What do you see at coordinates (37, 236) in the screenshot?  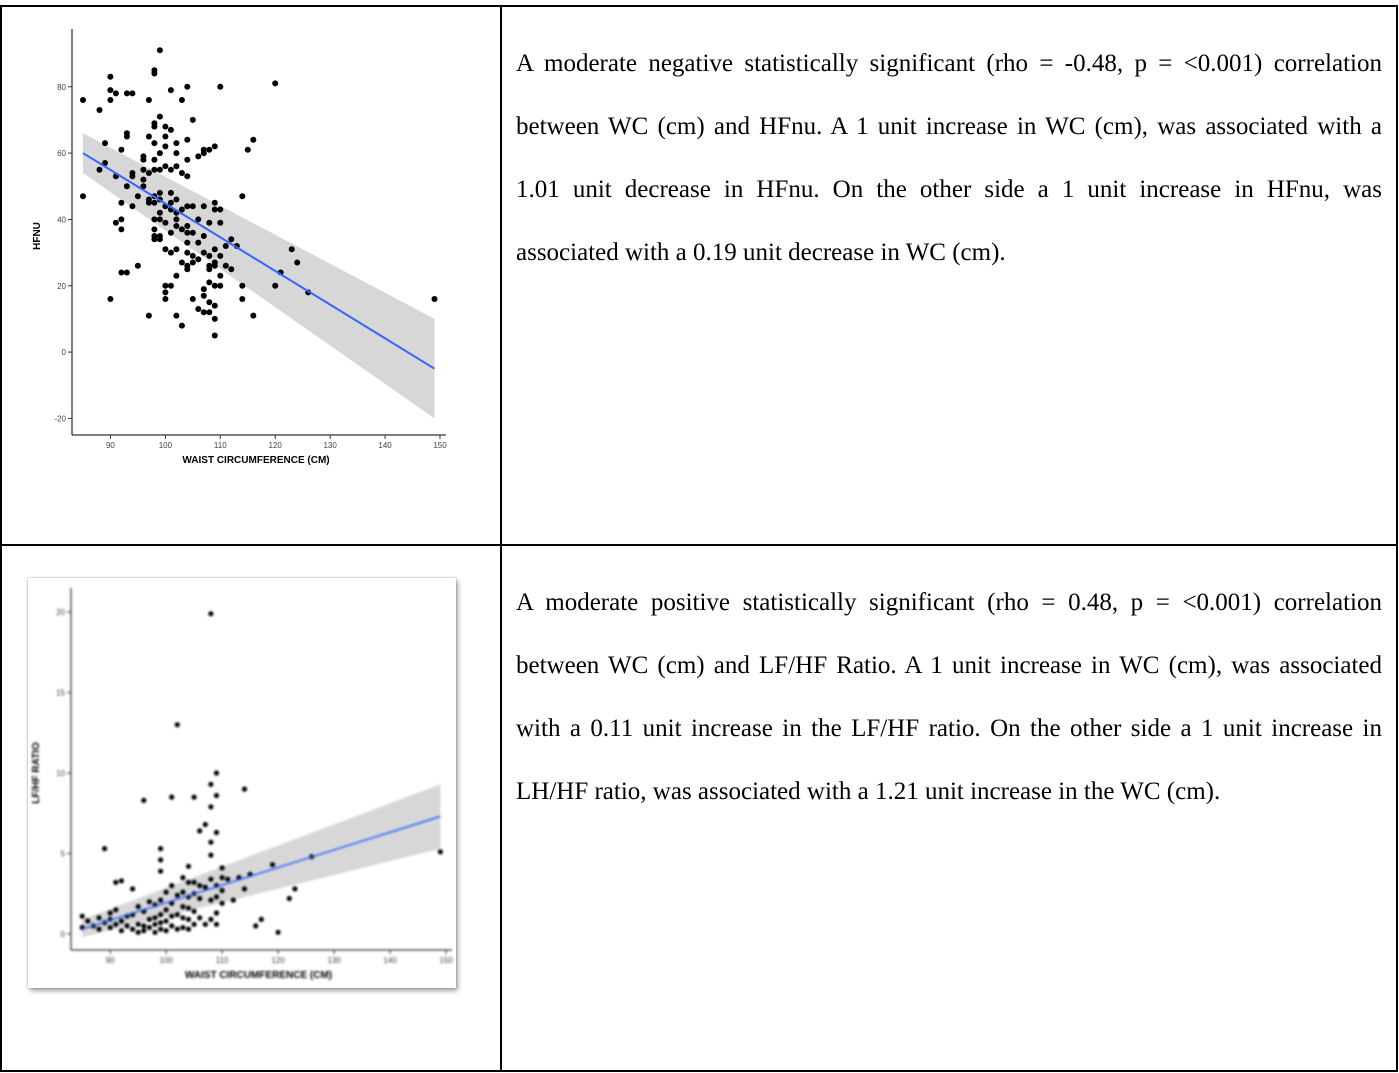 I see `y-axis-title: HFNU` at bounding box center [37, 236].